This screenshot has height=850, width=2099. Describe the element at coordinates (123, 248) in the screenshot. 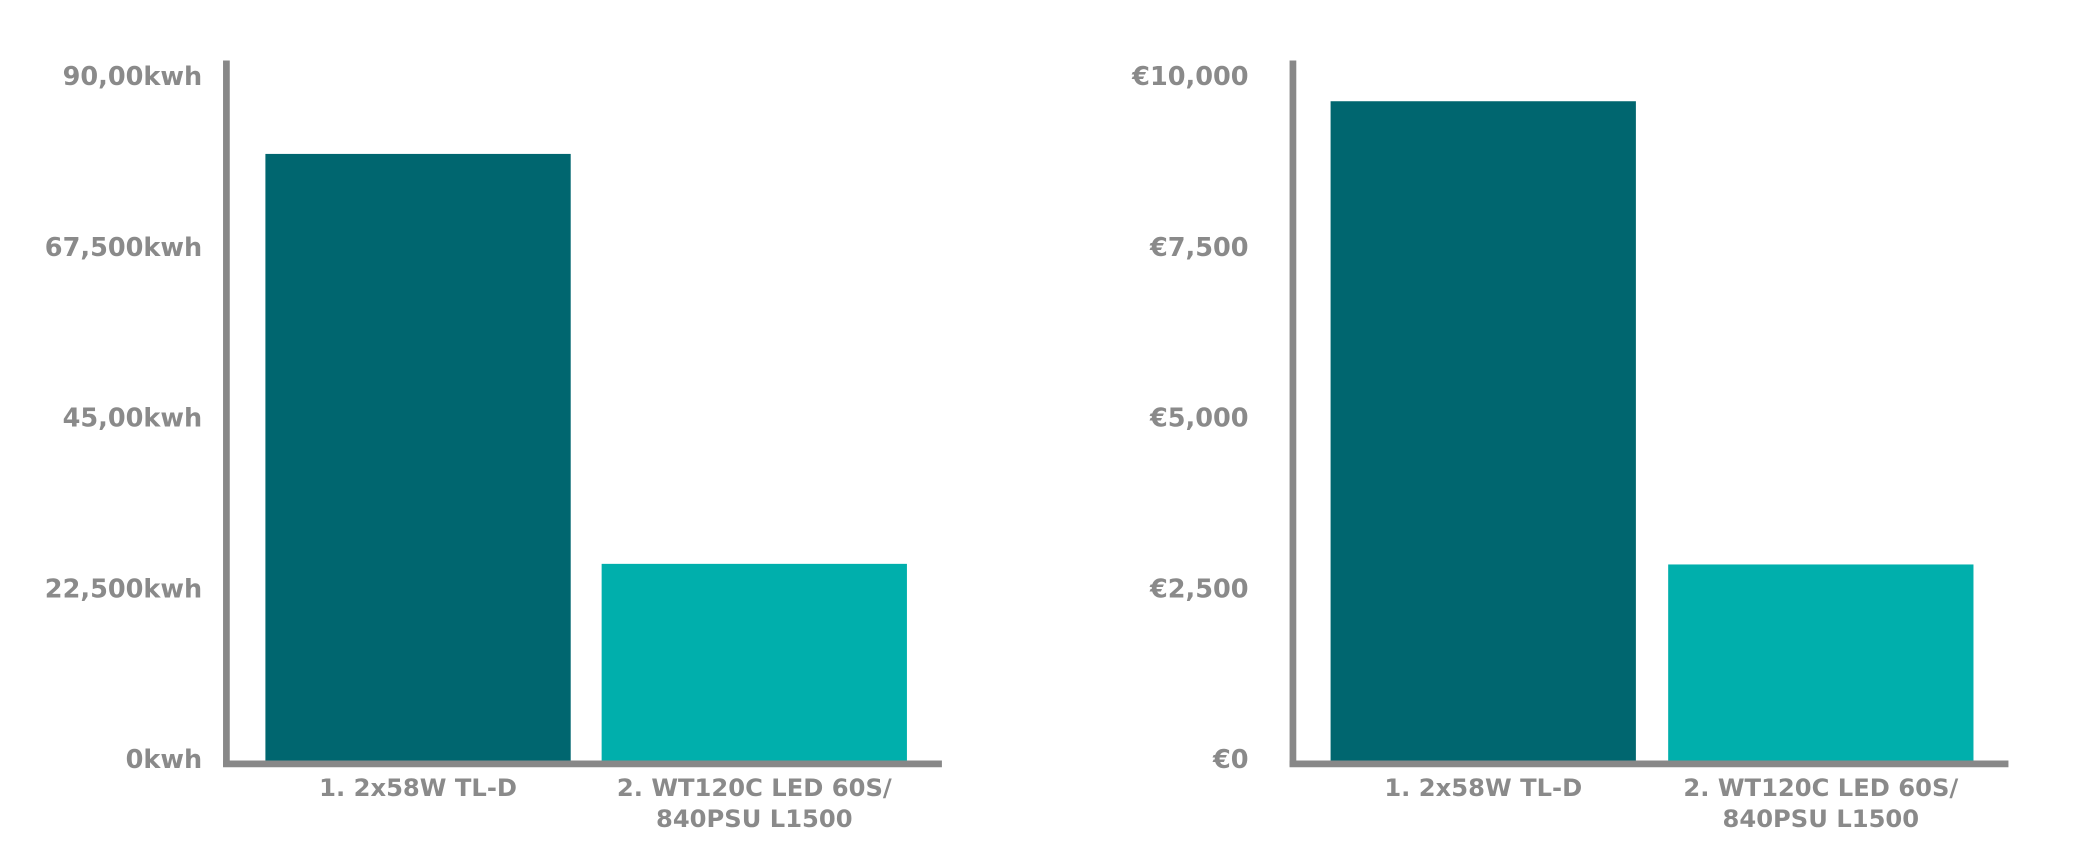

I see `y-tick-label: 67,500kwh` at that location.